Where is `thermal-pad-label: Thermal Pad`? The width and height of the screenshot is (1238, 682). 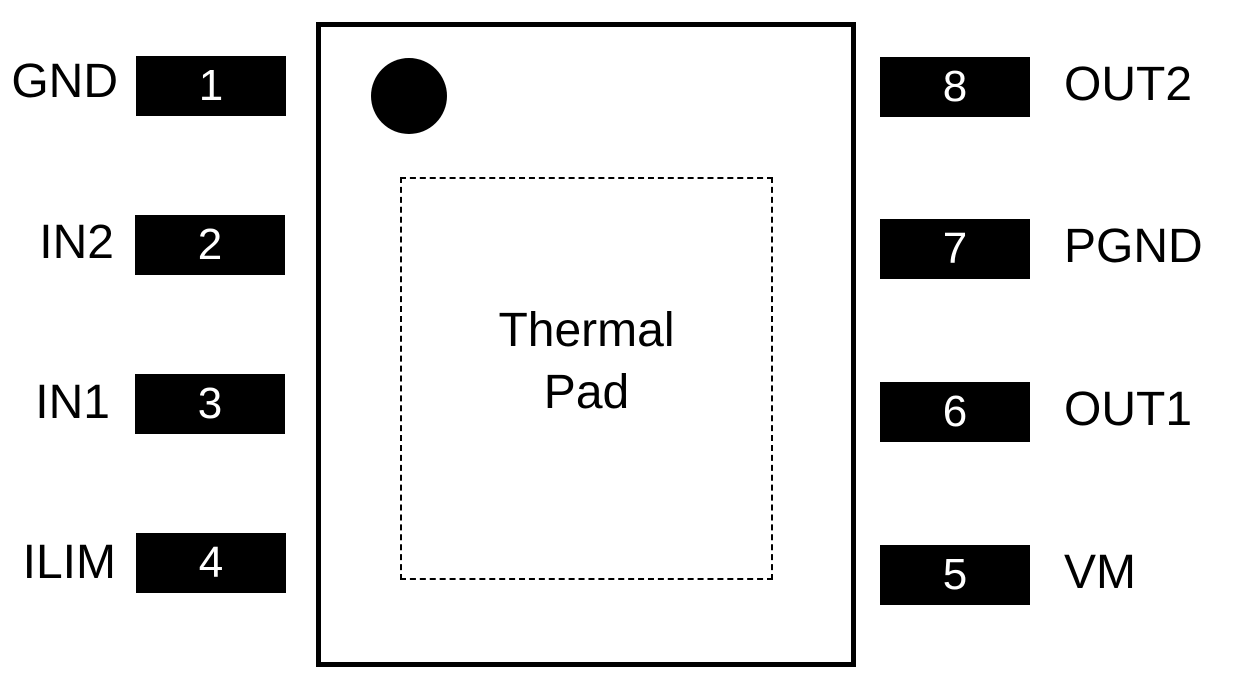 thermal-pad-label: Thermal Pad is located at coordinates (586, 362).